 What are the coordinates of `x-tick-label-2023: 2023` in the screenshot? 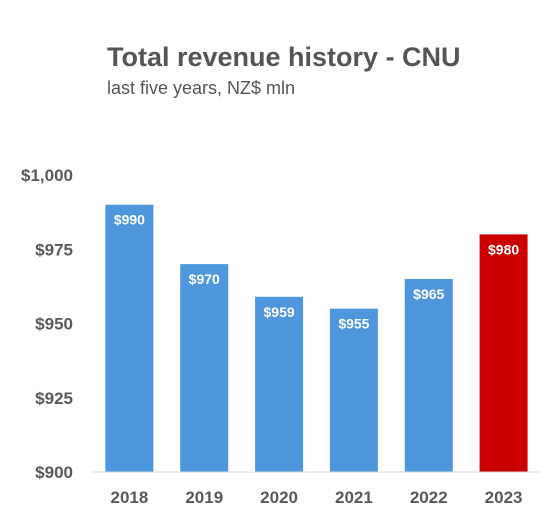 It's located at (504, 497).